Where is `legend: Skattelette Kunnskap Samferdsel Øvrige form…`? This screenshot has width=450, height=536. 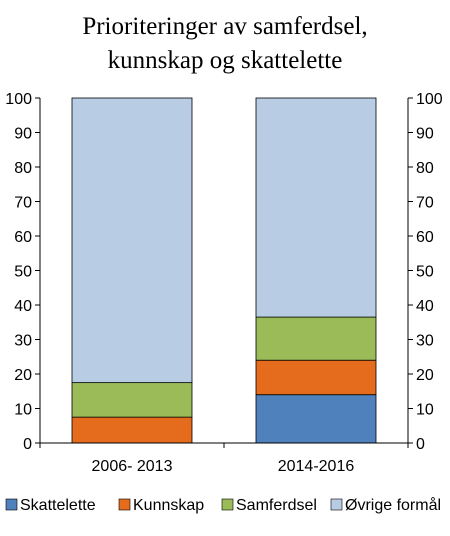 legend: Skattelette Kunnskap Samferdsel Øvrige form… is located at coordinates (223, 505).